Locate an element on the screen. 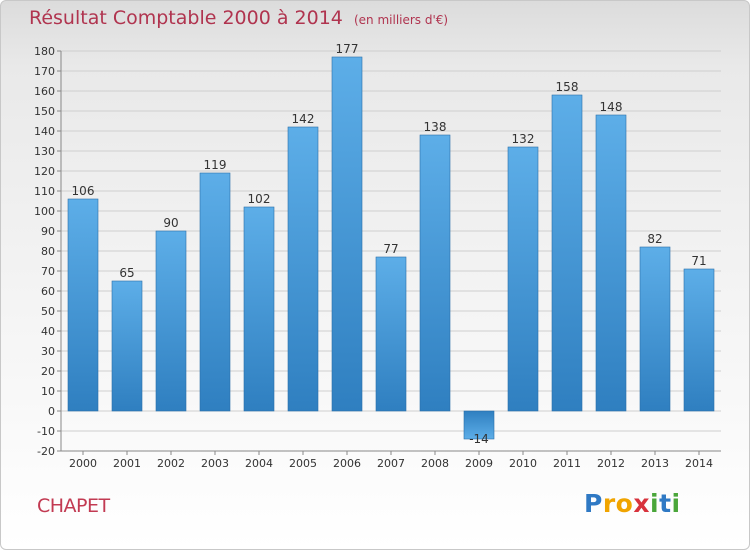 This screenshot has width=750, height=550. y-tick-label: 50 is located at coordinates (48, 311).